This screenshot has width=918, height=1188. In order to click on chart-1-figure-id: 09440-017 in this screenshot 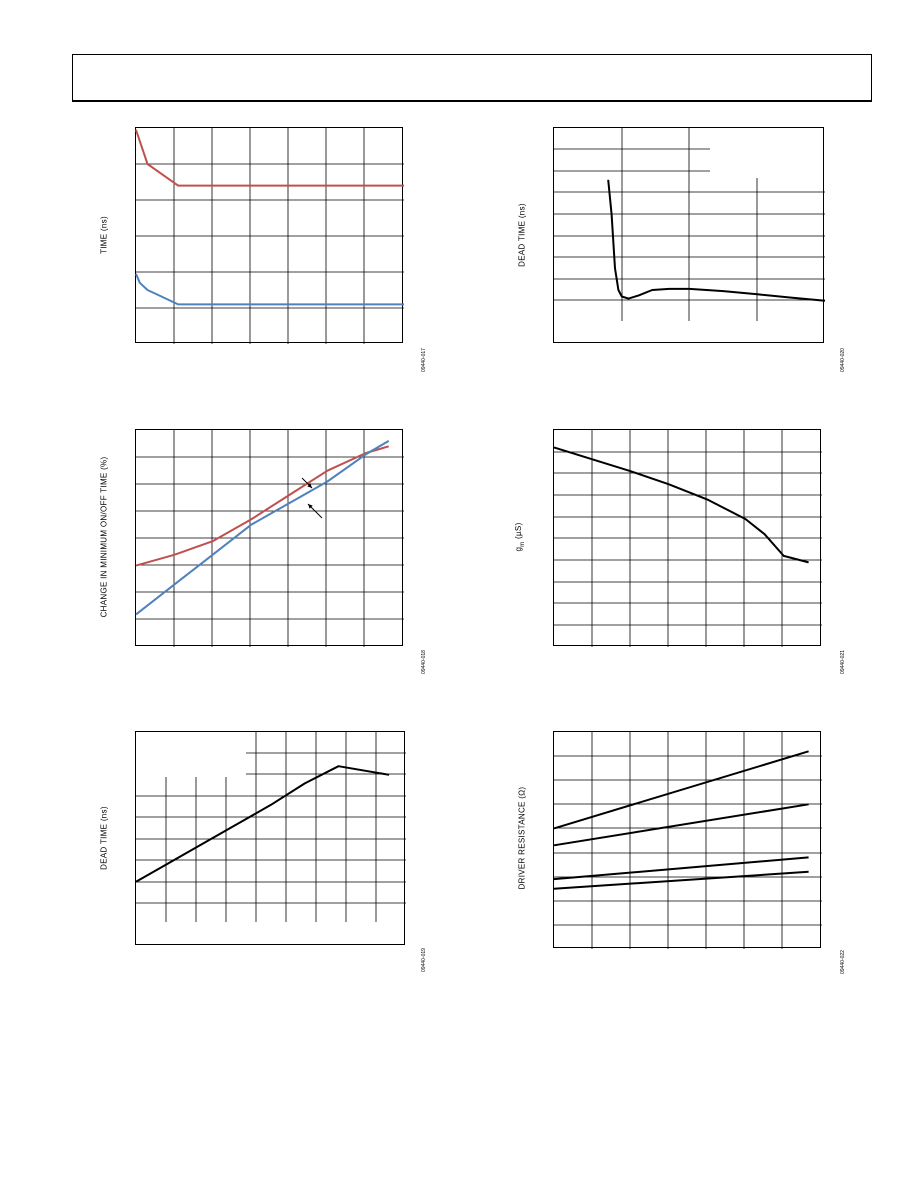, I will do `click(424, 360)`.